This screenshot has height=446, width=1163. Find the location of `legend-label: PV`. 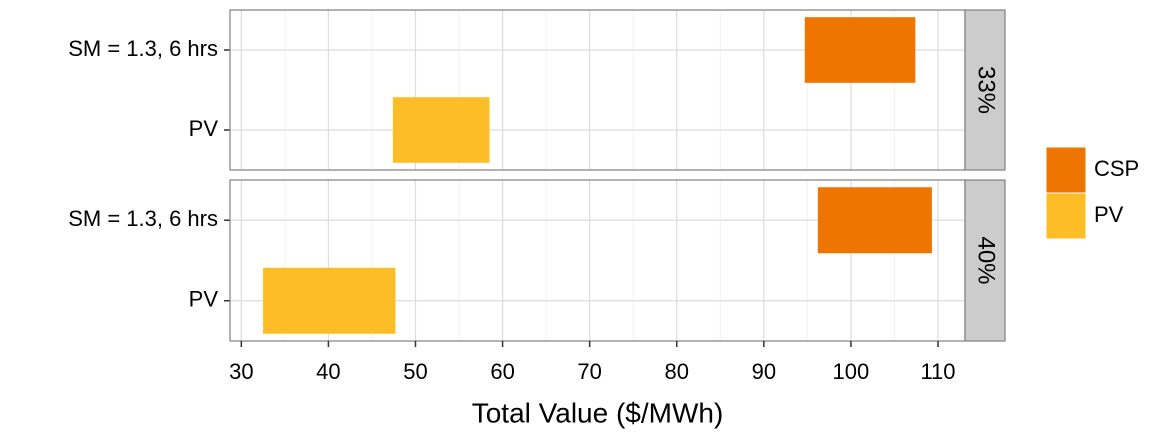

legend-label: PV is located at coordinates (1109, 214).